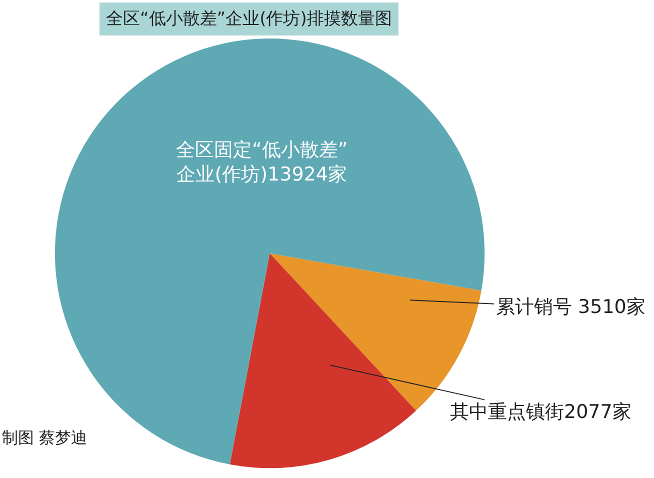  Describe the element at coordinates (262, 162) in the screenshot. I see `slice-label: 全区固定“低小散差” 企业(作坊)13924家` at that location.